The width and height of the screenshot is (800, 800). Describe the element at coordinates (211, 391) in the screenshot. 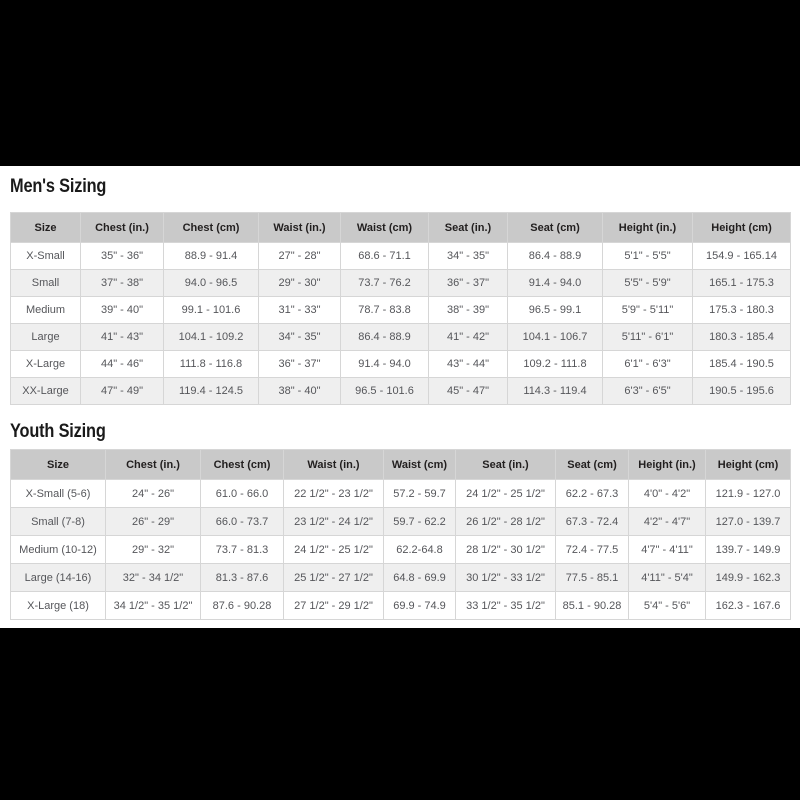

I see `value-cell: 119.4 - 124.5` at that location.